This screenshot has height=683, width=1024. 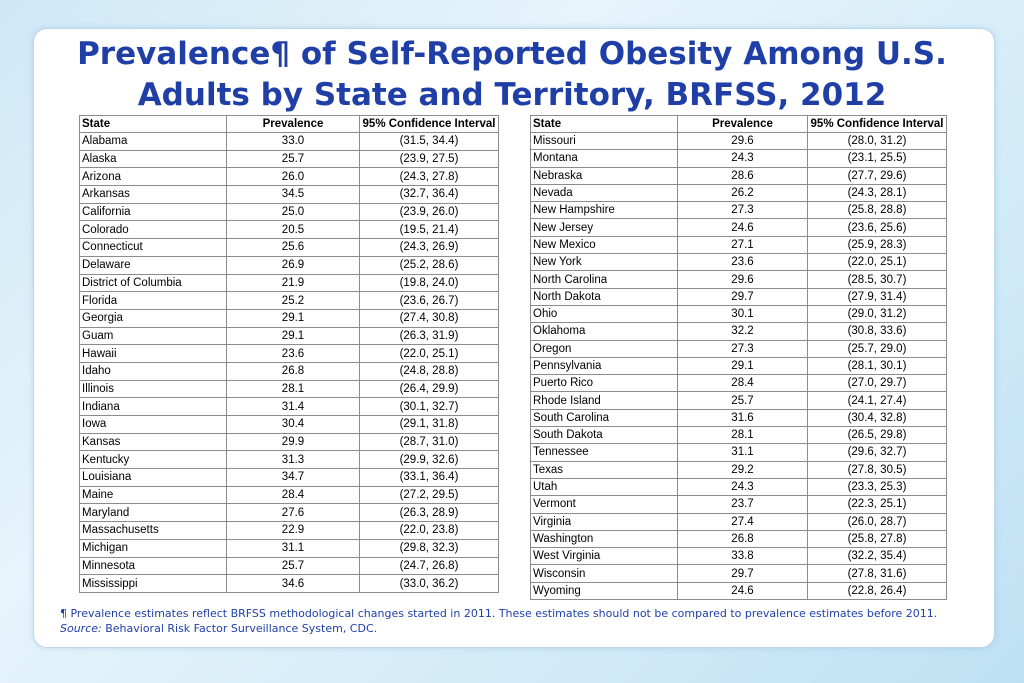 What do you see at coordinates (293, 124) in the screenshot?
I see `header-prevalence: Prevalence` at bounding box center [293, 124].